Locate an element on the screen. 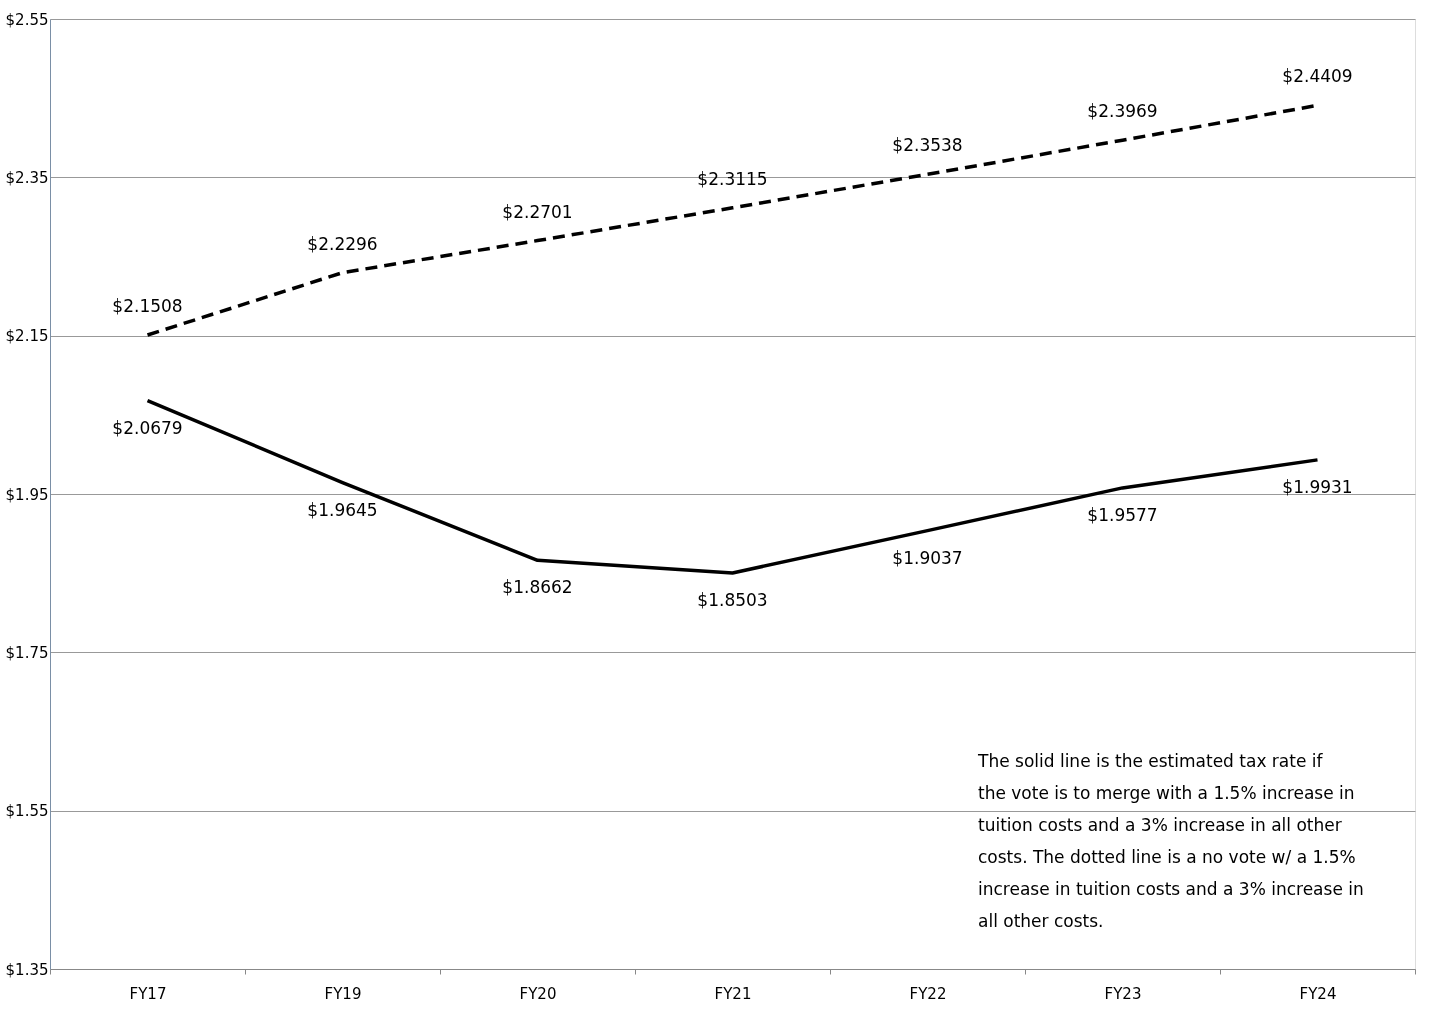  x-tick-label: FY23 is located at coordinates (1123, 993).